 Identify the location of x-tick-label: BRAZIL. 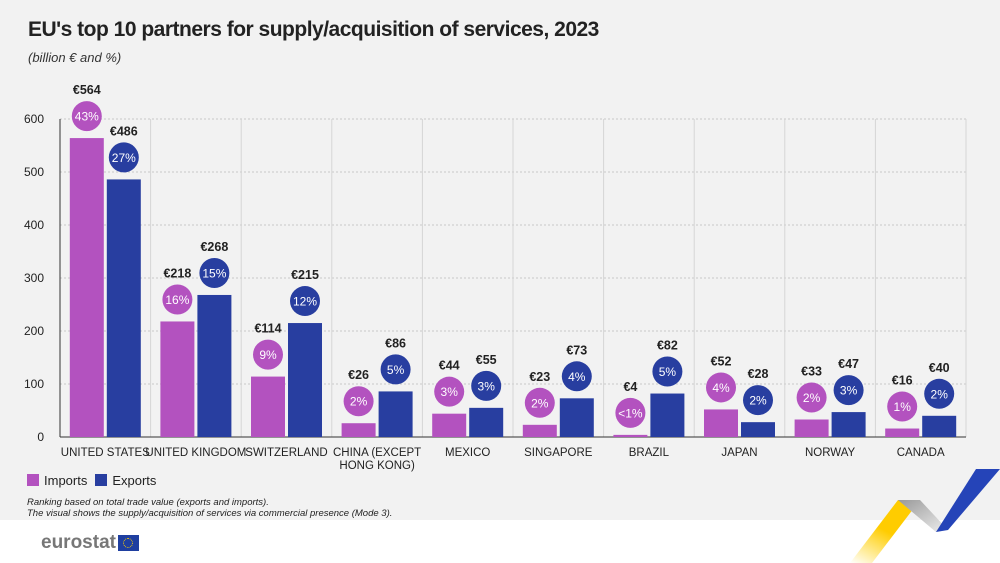
(649, 453).